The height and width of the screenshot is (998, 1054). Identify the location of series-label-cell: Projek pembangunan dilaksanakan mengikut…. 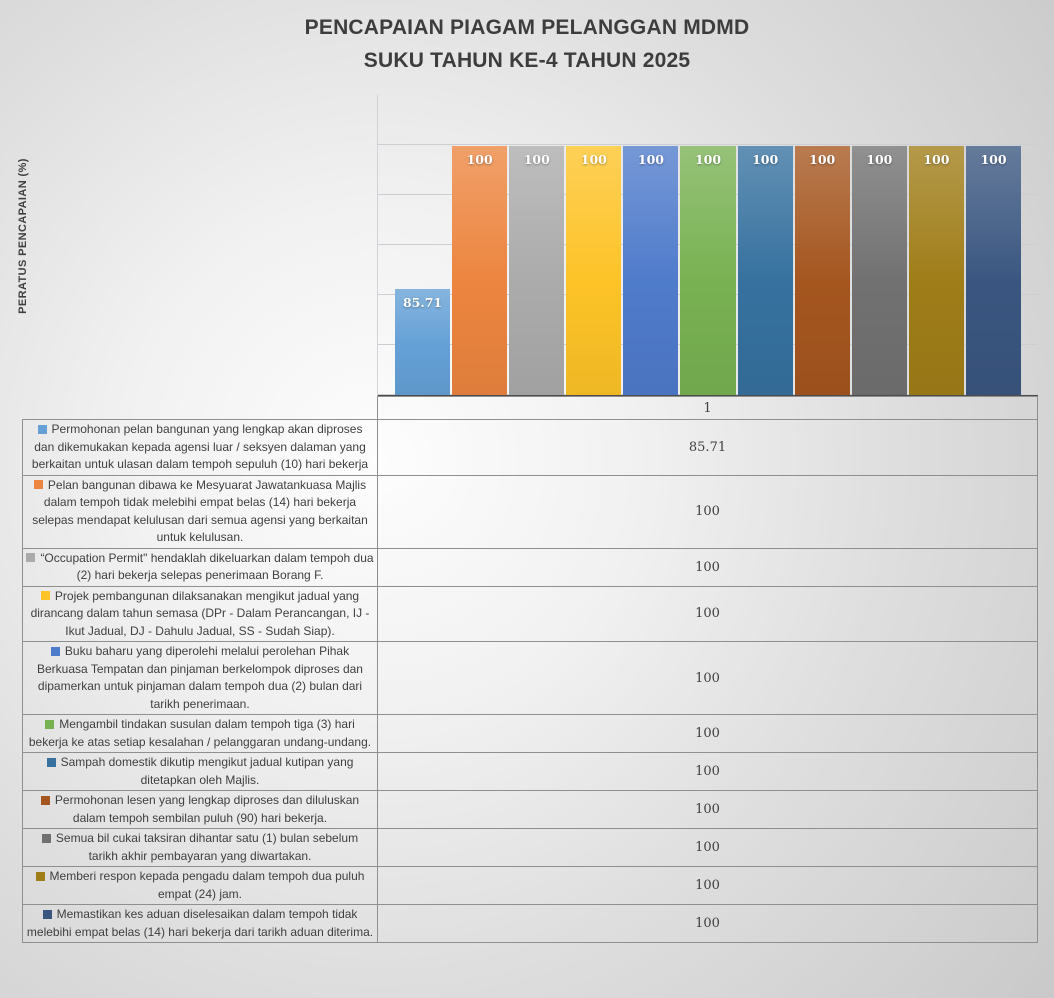
(200, 613).